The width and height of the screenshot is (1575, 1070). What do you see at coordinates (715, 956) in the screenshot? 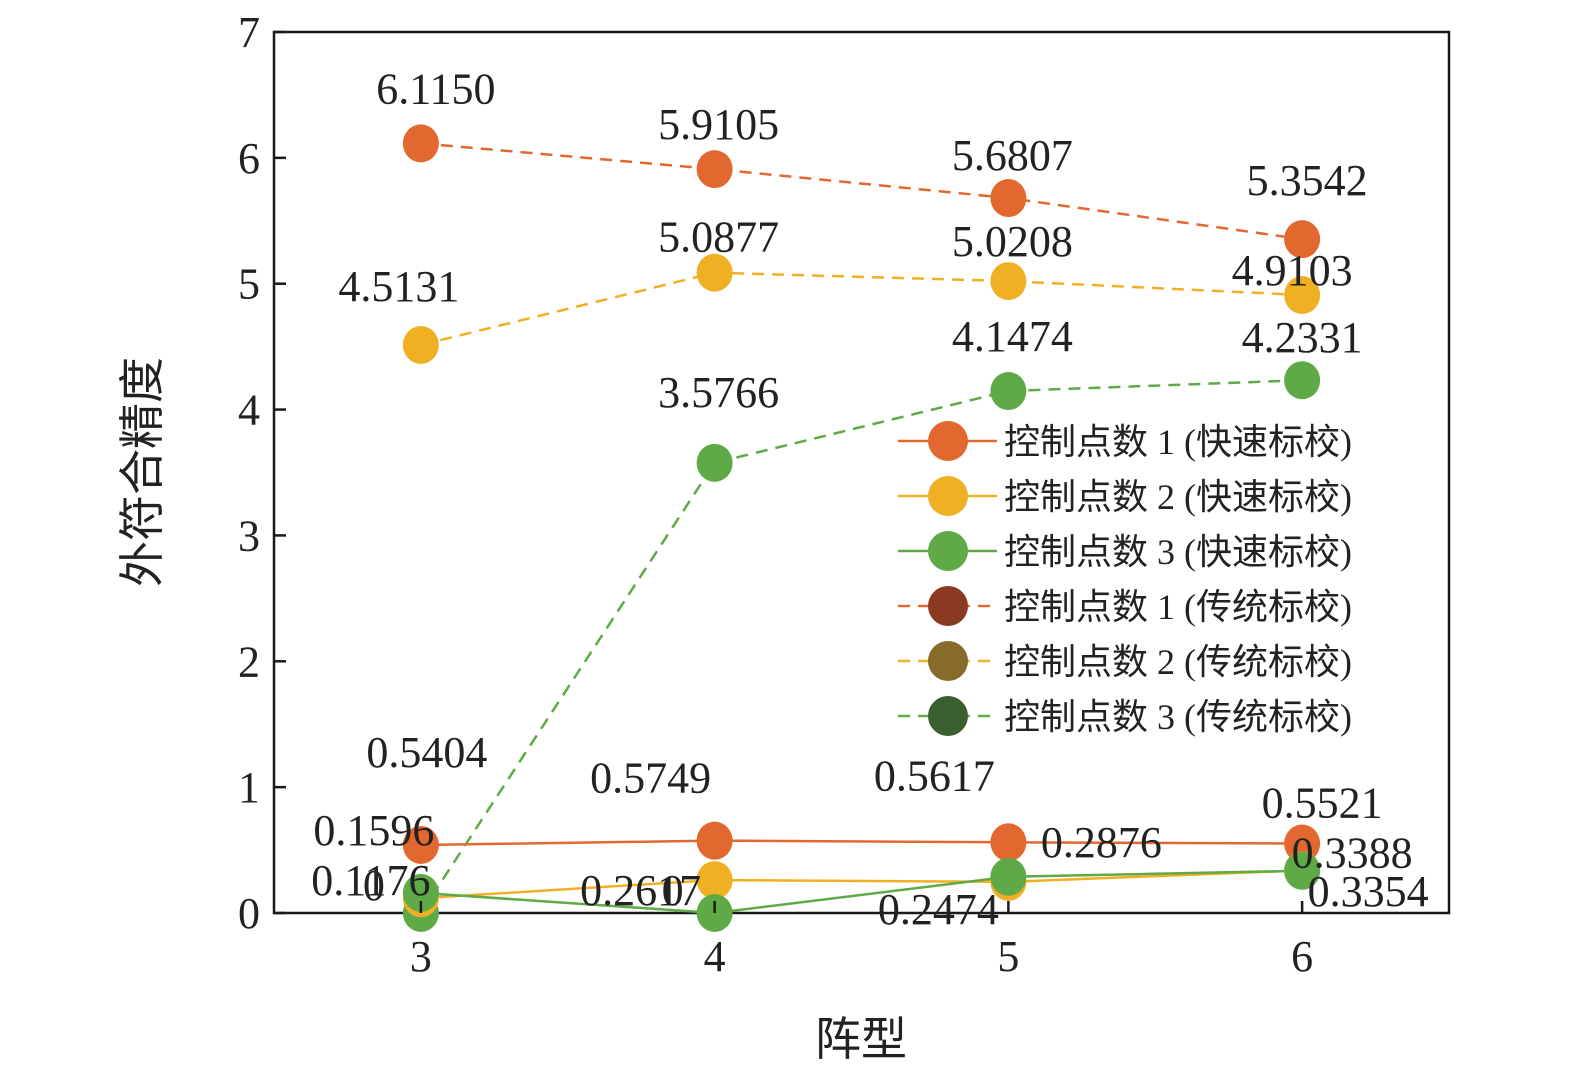
I see `x-tick-label: 4` at bounding box center [715, 956].